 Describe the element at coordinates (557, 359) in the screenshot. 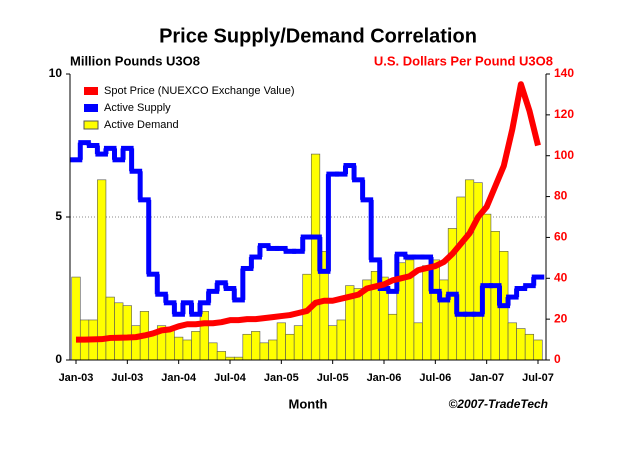

I see `y2-tick-label: 0` at that location.